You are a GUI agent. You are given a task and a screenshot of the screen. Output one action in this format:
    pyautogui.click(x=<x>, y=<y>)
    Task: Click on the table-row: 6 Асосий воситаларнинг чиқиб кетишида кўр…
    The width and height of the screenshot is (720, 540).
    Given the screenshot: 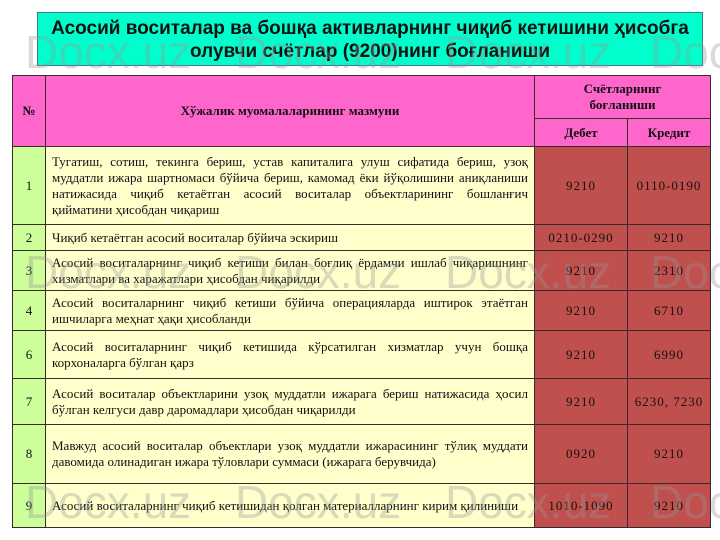 What is the action you would take?
    pyautogui.click(x=361, y=354)
    